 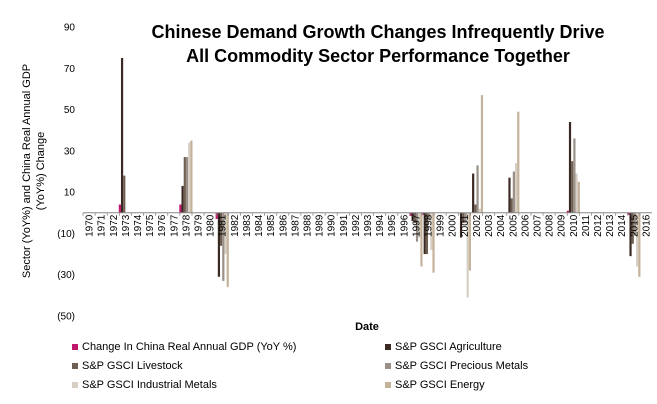 I want to click on y-tick-label: 30, so click(x=70, y=151).